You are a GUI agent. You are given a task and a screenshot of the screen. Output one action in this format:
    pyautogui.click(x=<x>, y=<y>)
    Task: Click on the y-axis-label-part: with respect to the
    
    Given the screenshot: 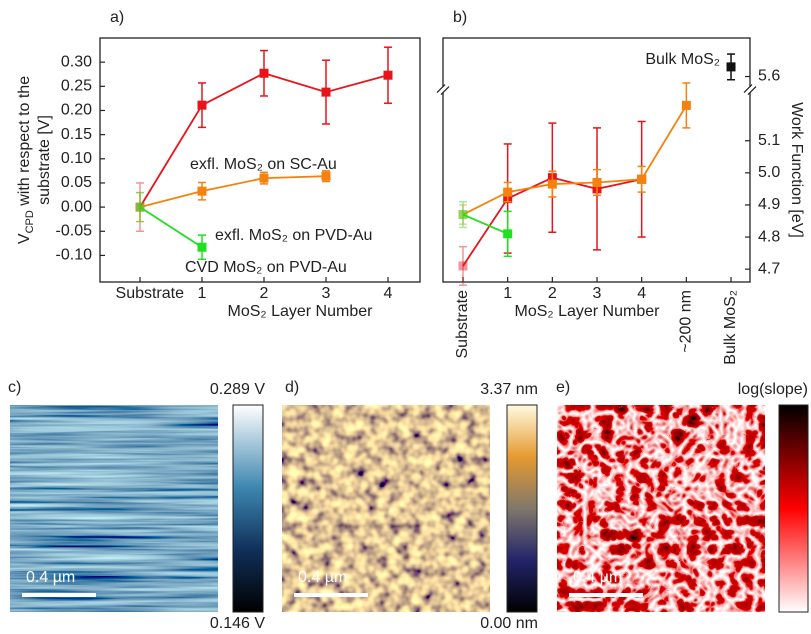 What is the action you would take?
    pyautogui.click(x=24, y=143)
    